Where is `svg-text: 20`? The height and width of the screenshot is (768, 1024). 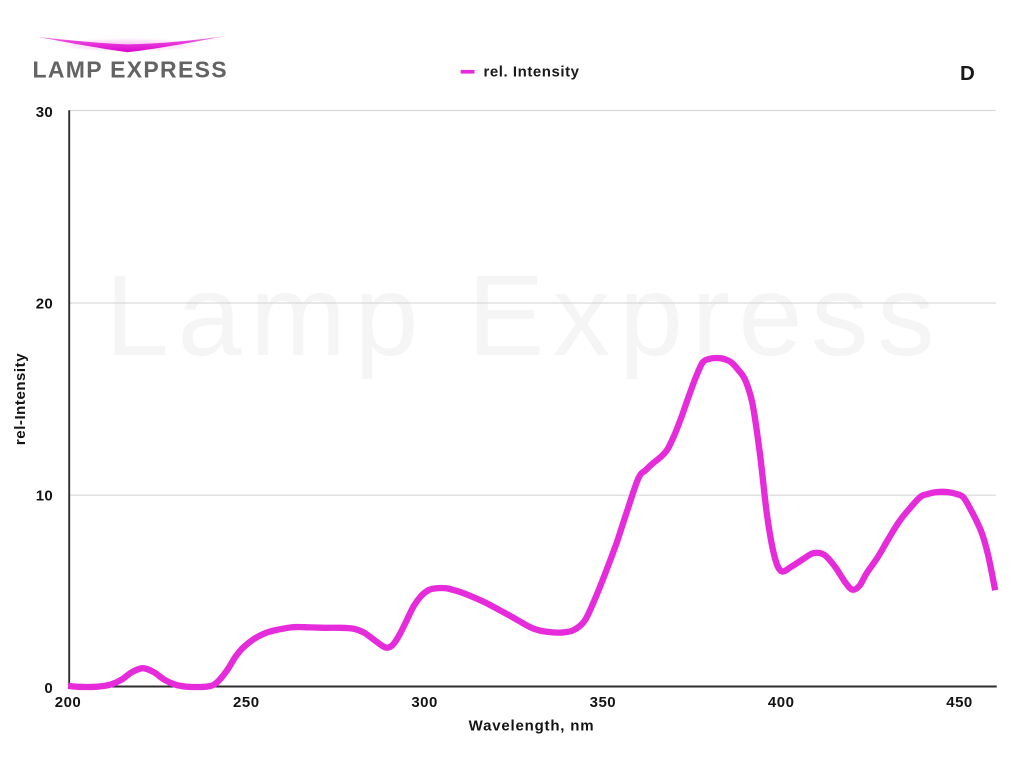 svg-text: 20 is located at coordinates (44, 304).